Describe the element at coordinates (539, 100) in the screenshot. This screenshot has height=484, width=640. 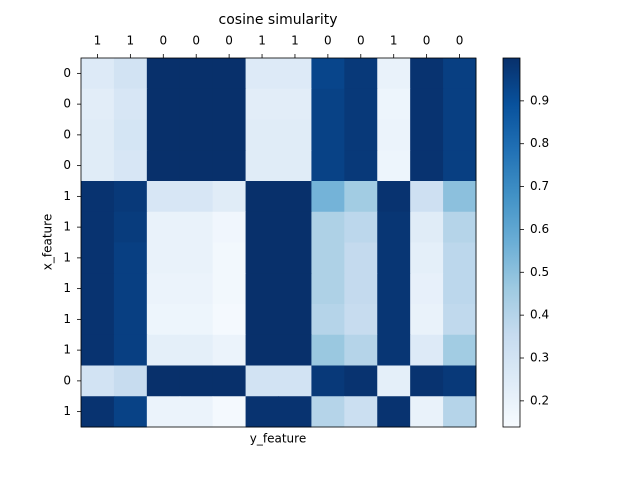
I see `colorbar-tick-label: 0.9` at that location.